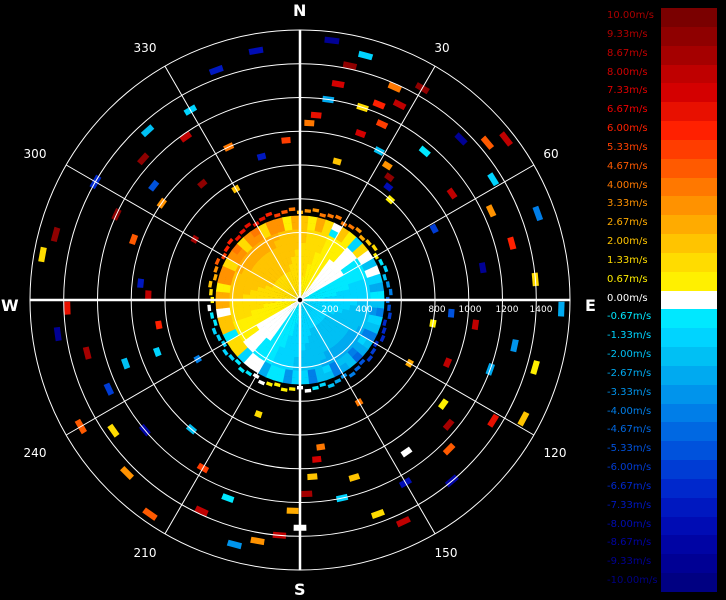 The image size is (726, 600). Describe the element at coordinates (629, 562) in the screenshot. I see `colorbar-label: -9.33m/s` at that location.